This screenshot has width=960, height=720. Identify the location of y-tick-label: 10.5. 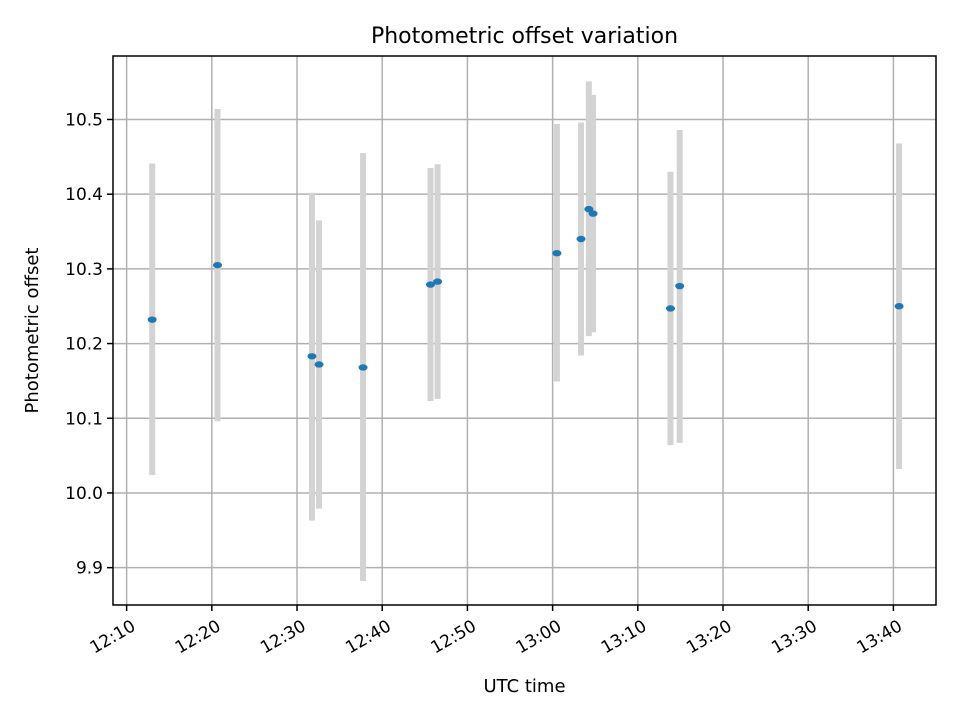
(84, 120).